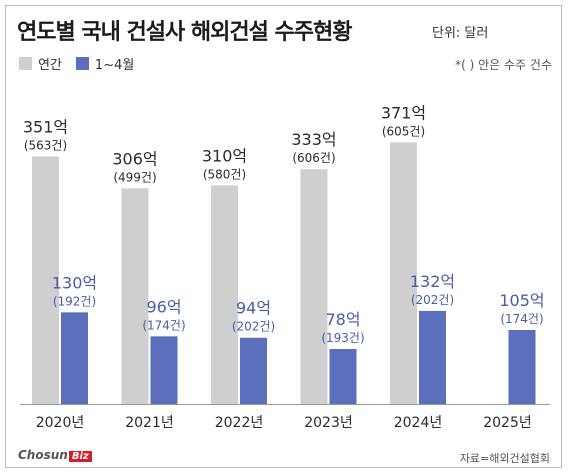 The width and height of the screenshot is (569, 475). What do you see at coordinates (134, 177) in the screenshot?
I see `count-label-annual-2021년: (499건)` at bounding box center [134, 177].